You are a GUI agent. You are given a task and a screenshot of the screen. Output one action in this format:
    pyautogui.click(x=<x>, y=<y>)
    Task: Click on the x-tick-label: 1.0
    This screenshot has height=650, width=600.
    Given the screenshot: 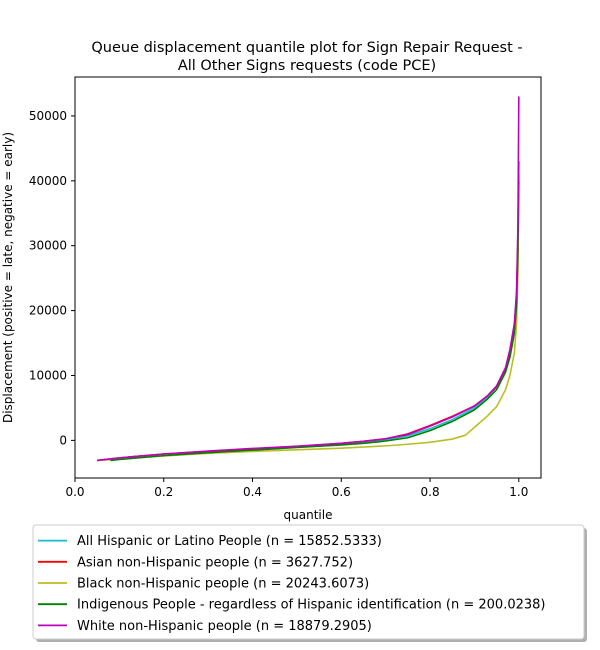 What is the action you would take?
    pyautogui.click(x=518, y=492)
    